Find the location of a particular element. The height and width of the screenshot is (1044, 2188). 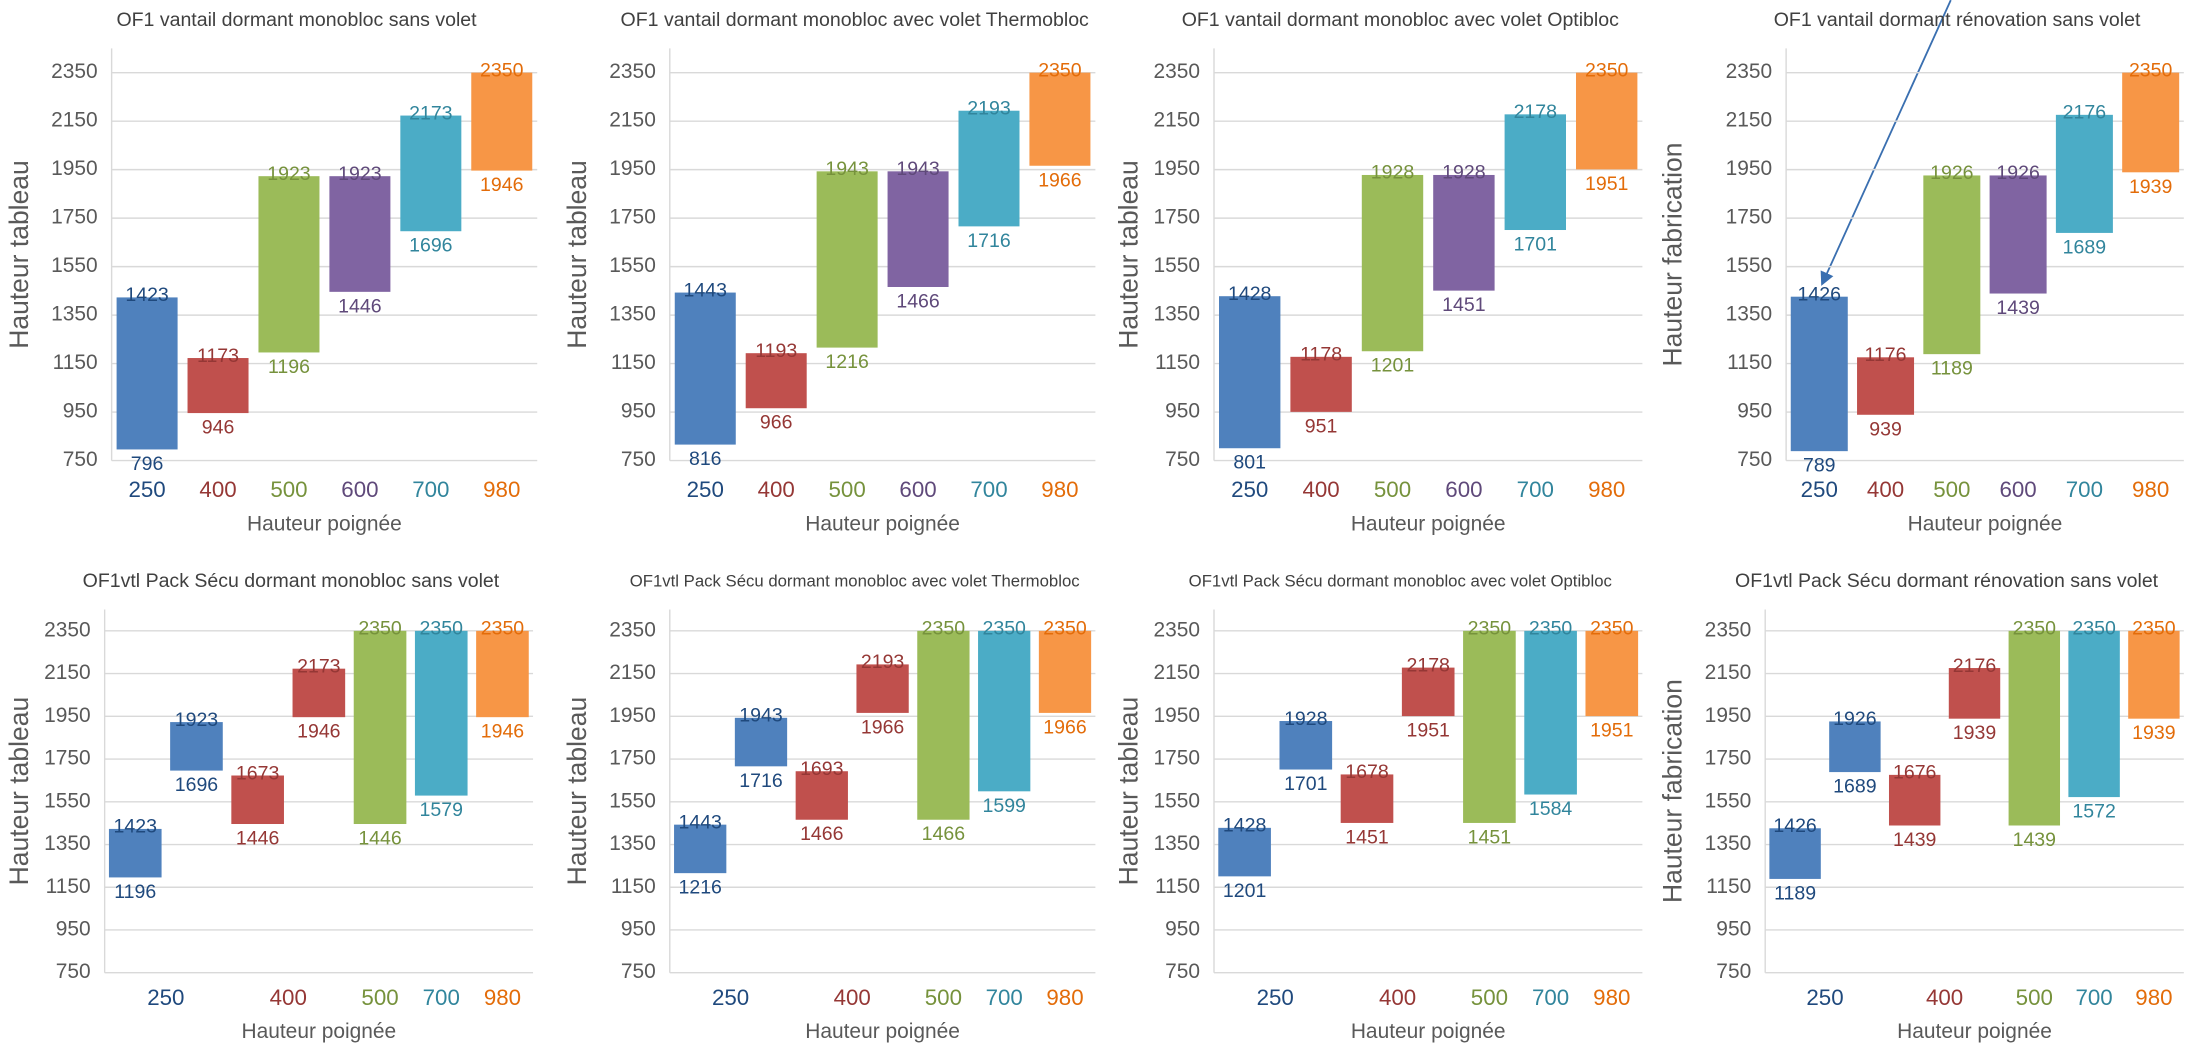

value-label-low: 1584 is located at coordinates (1551, 809).